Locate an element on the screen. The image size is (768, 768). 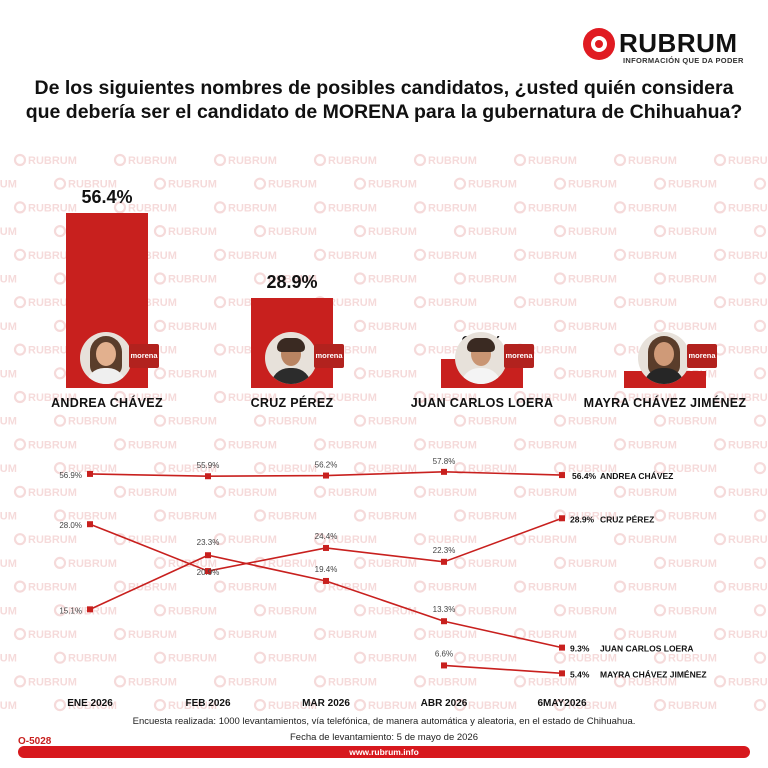
bar-value-label: 28.9% is located at coordinates (292, 282).